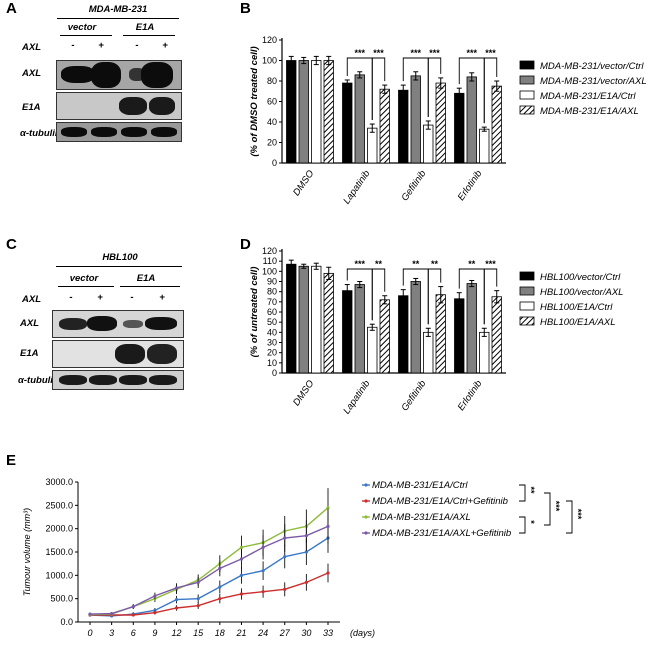 Image resolution: width=650 pixels, height=646 pixels. What do you see at coordinates (133, 633) in the screenshot?
I see `x-tick-label: 6` at bounding box center [133, 633].